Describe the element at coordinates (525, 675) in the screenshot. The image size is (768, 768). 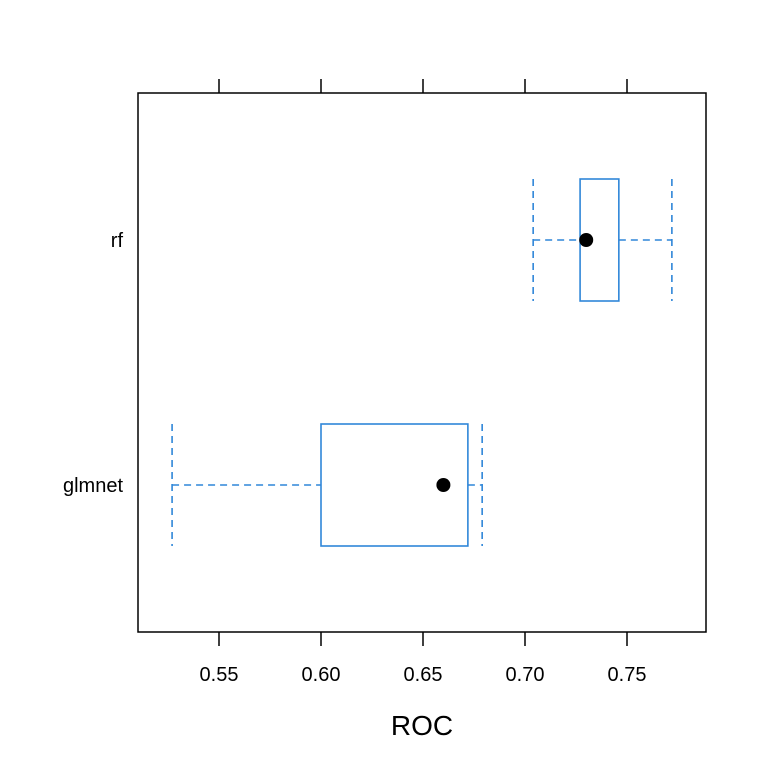
I see `x-tick-label: 0.70` at that location.